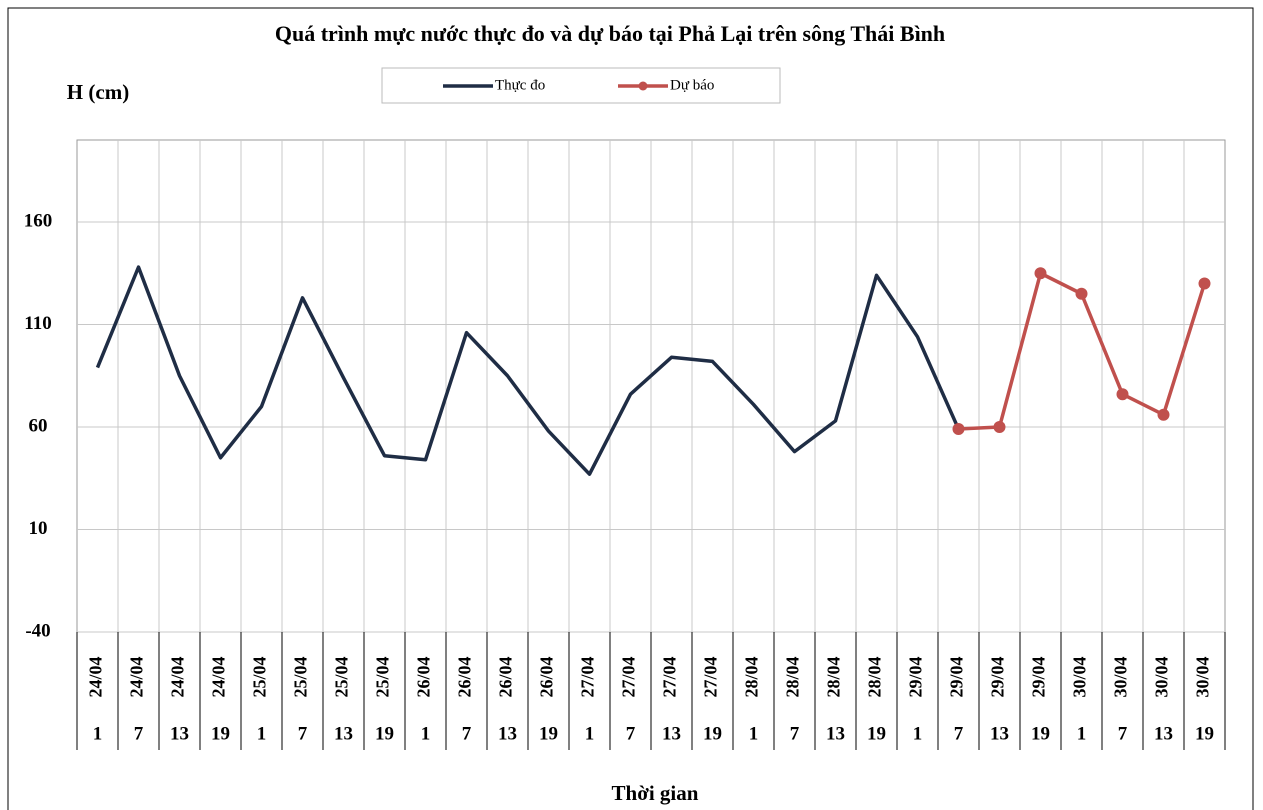 The height and width of the screenshot is (810, 1263). What do you see at coordinates (37, 630) in the screenshot?
I see `y-tick-label: -40` at bounding box center [37, 630].